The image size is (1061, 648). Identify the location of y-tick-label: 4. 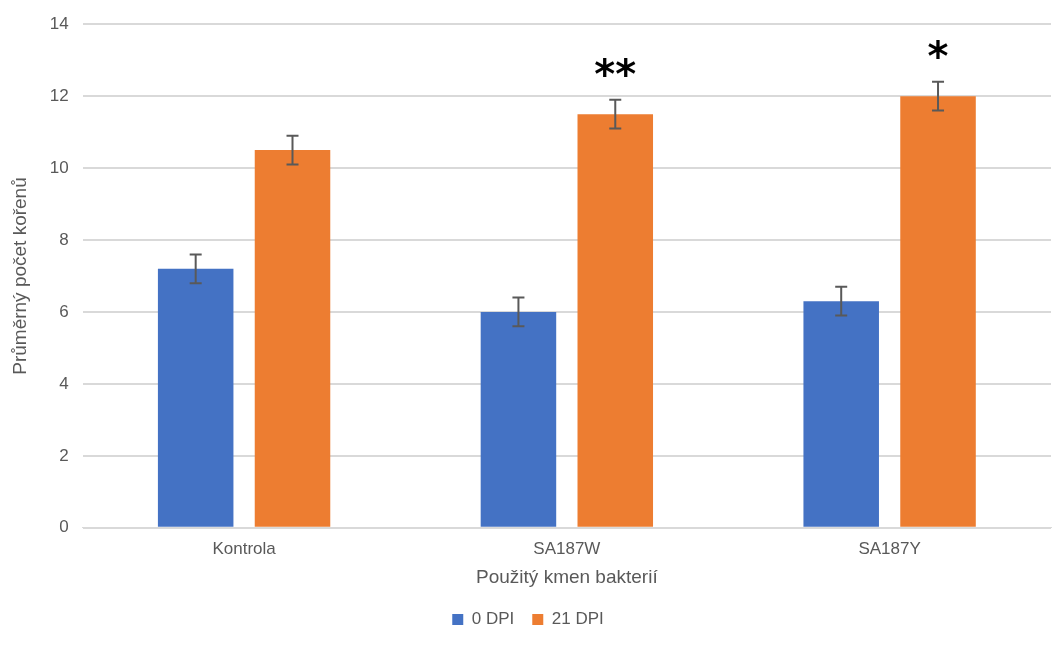
(64, 383).